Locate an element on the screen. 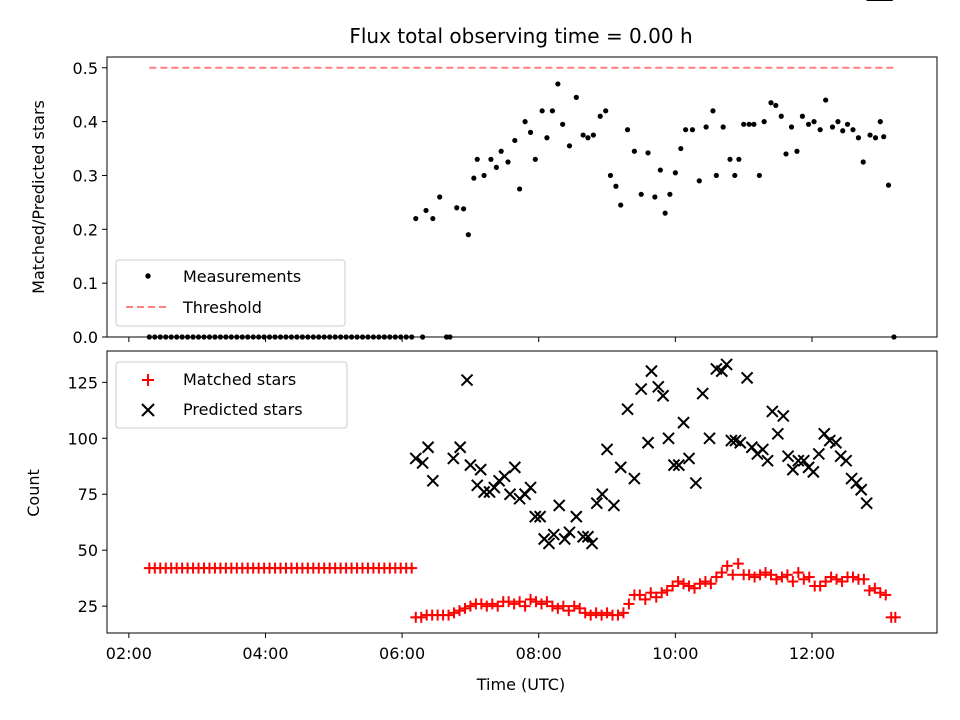 The width and height of the screenshot is (960, 720). bottom-legend-box is located at coordinates (231, 395).